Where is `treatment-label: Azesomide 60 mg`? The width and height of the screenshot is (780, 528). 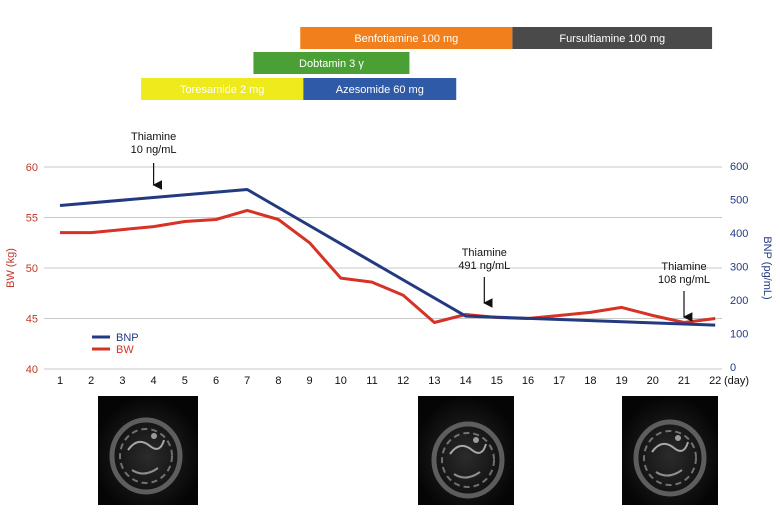
treatment-label: Azesomide 60 mg is located at coordinates (380, 90).